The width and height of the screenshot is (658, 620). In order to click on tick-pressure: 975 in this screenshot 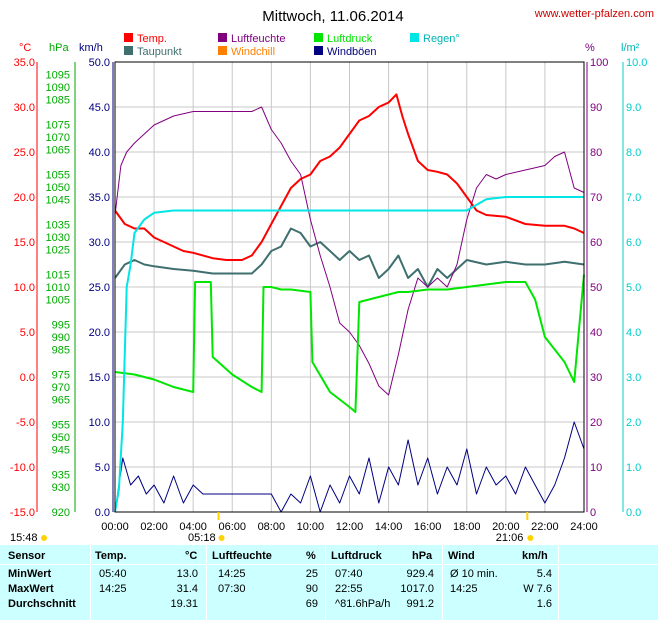, I will do `click(61, 376)`.